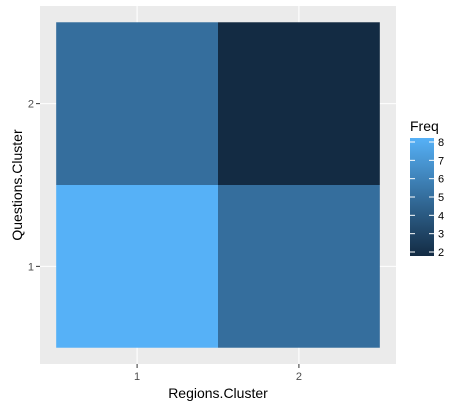 The width and height of the screenshot is (471, 407). What do you see at coordinates (218, 393) in the screenshot?
I see `x-axis-title: Regions.Cluster` at bounding box center [218, 393].